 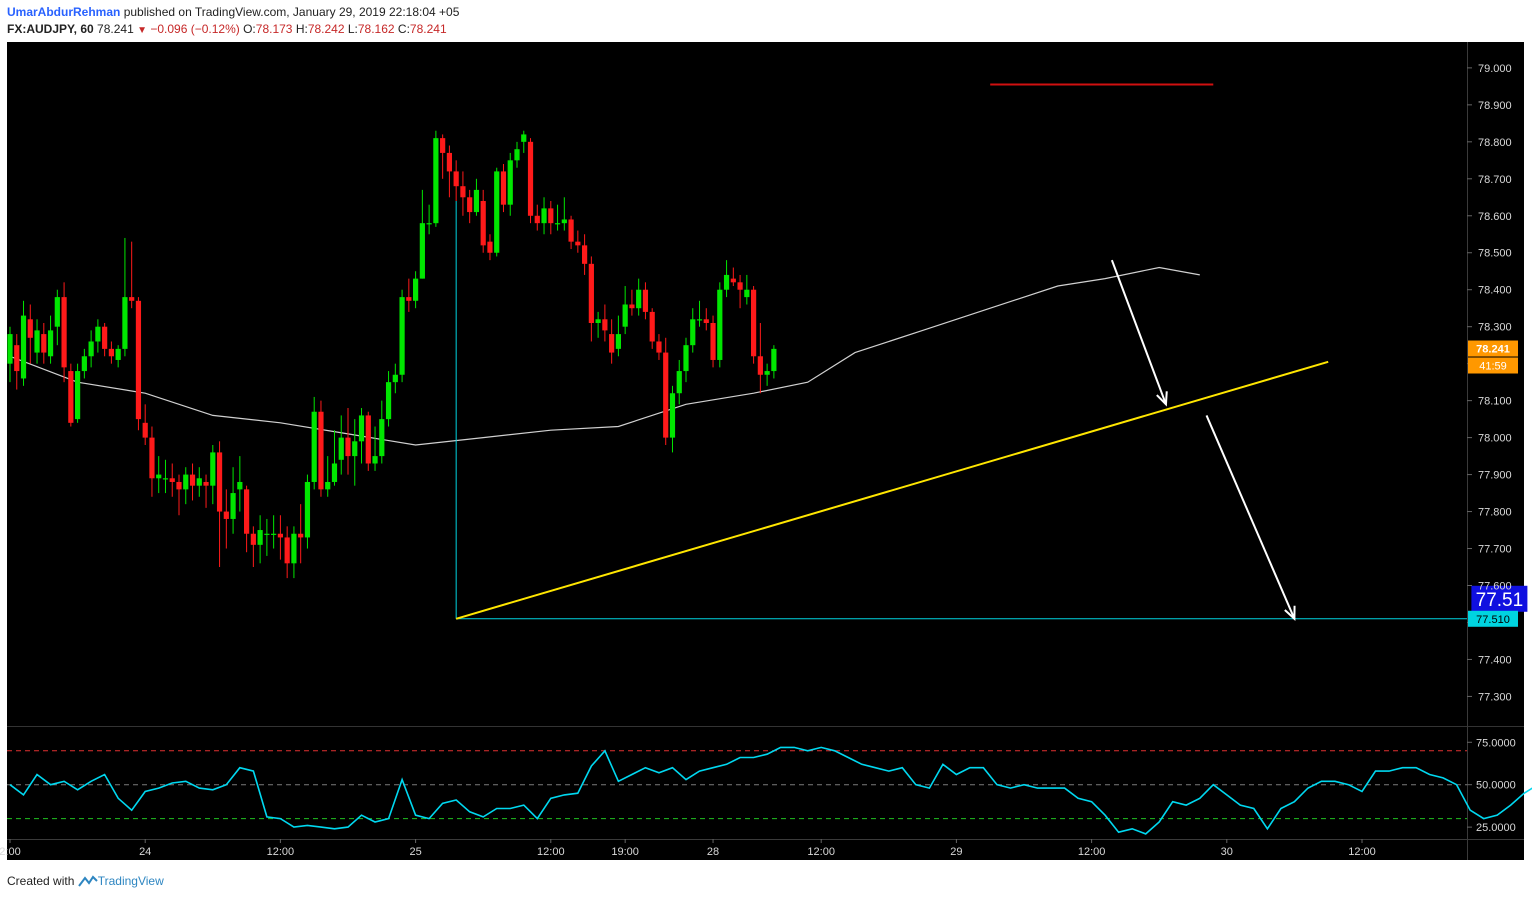 I want to click on footer: Created with TradingView, so click(x=85, y=881).